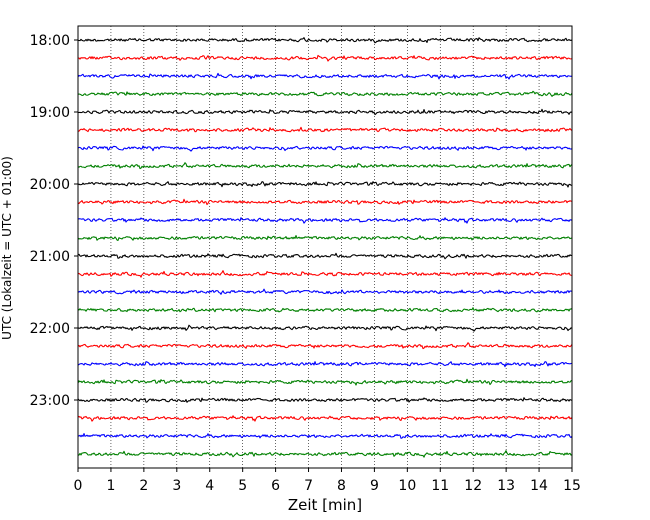 This screenshot has height=520, width=650. I want to click on x-tick-label: 2, so click(143, 486).